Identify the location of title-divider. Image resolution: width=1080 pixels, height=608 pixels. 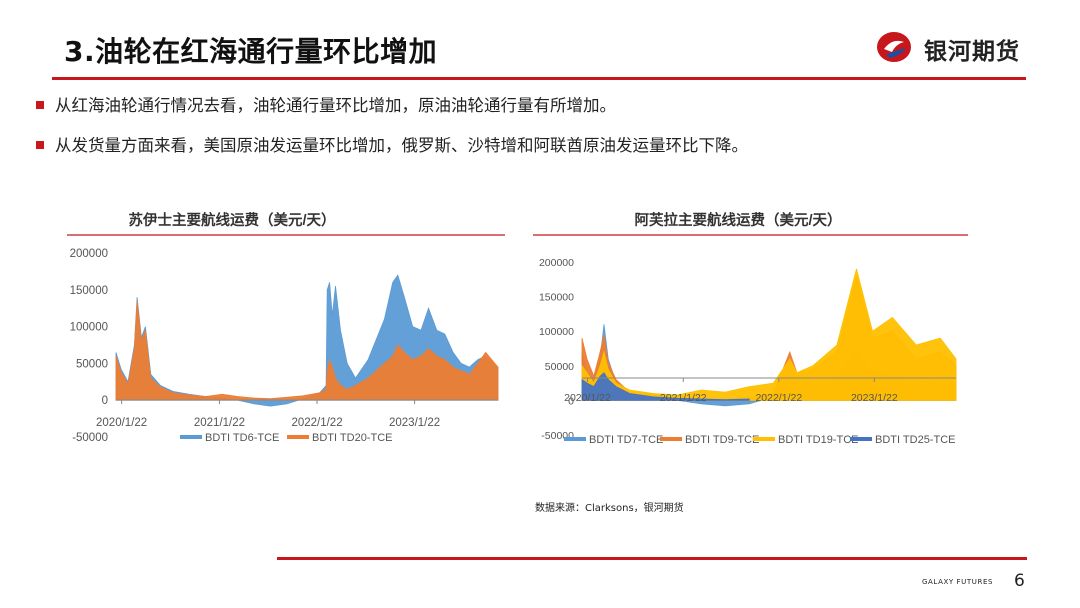
(539, 78).